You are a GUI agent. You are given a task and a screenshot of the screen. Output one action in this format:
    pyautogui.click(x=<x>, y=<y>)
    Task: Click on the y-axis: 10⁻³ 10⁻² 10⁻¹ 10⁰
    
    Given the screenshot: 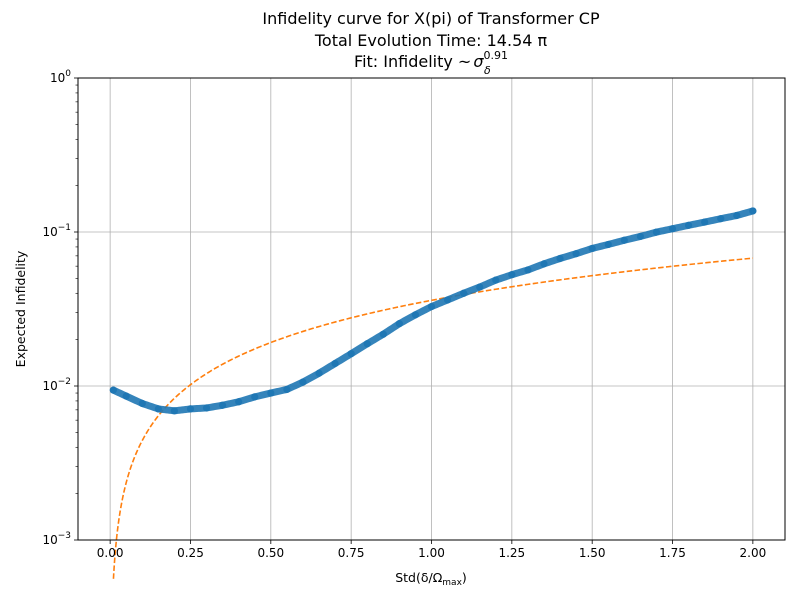 What is the action you would take?
    pyautogui.click(x=60, y=308)
    